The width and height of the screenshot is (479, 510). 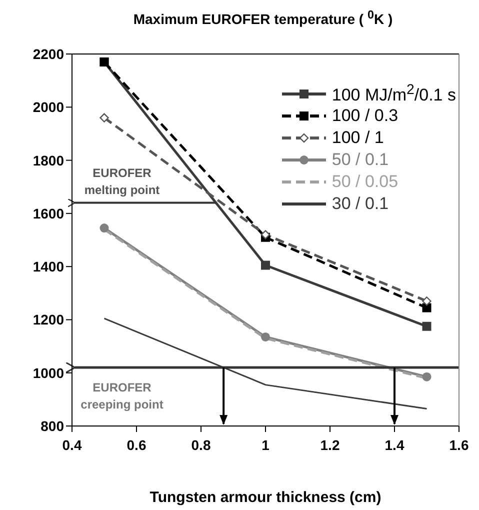 I want to click on x-tick-label: 0.8, so click(x=201, y=444).